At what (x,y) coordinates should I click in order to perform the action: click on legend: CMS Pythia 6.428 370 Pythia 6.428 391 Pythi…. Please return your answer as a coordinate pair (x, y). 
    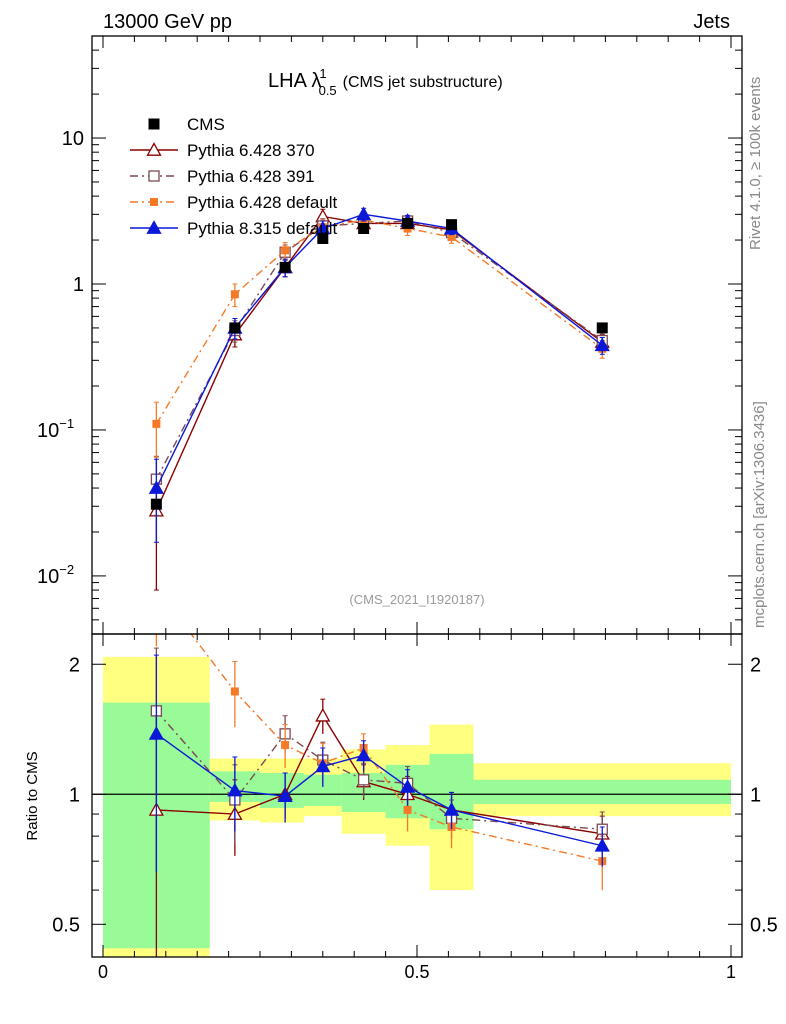
    Looking at the image, I should click on (234, 176).